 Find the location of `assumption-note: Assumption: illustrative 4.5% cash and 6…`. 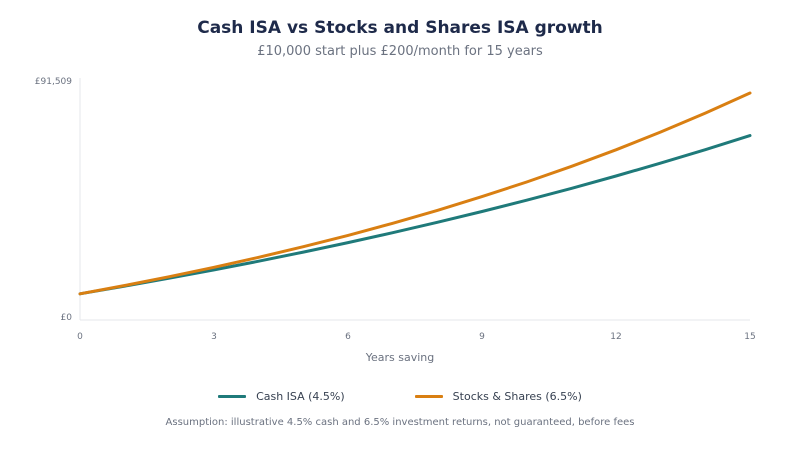

assumption-note: Assumption: illustrative 4.5% cash and 6… is located at coordinates (400, 422).